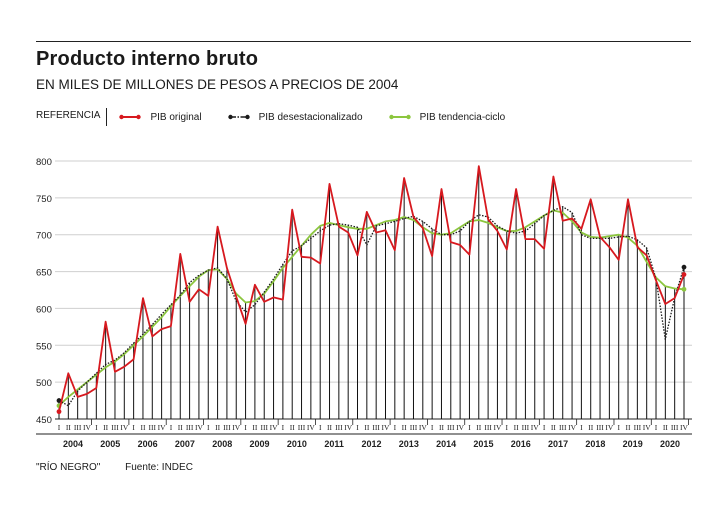 Image resolution: width=721 pixels, height=527 pixels. Describe the element at coordinates (670, 444) in the screenshot. I see `year-label: 2020` at that location.